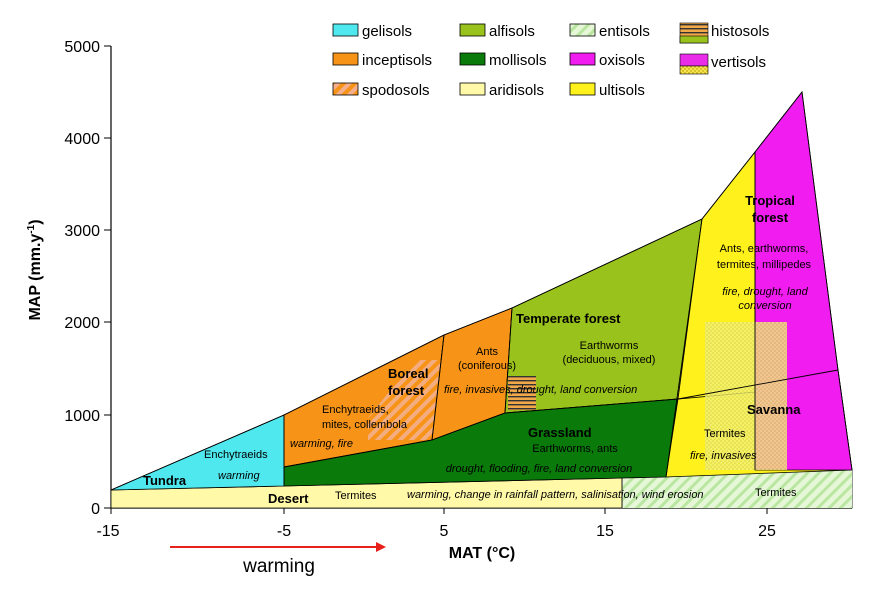  What do you see at coordinates (82, 416) in the screenshot?
I see `y-tick-1000: 1000` at bounding box center [82, 416].